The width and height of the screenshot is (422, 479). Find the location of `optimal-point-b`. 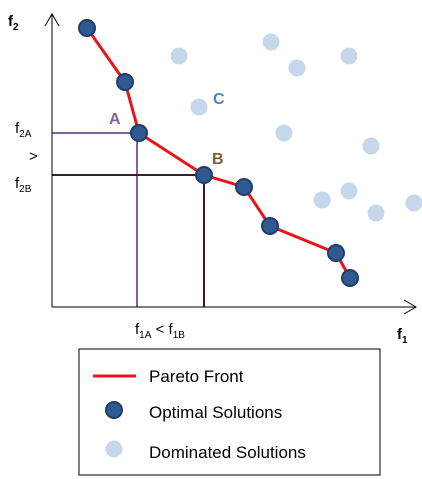

optimal-point-b is located at coordinates (204, 175).